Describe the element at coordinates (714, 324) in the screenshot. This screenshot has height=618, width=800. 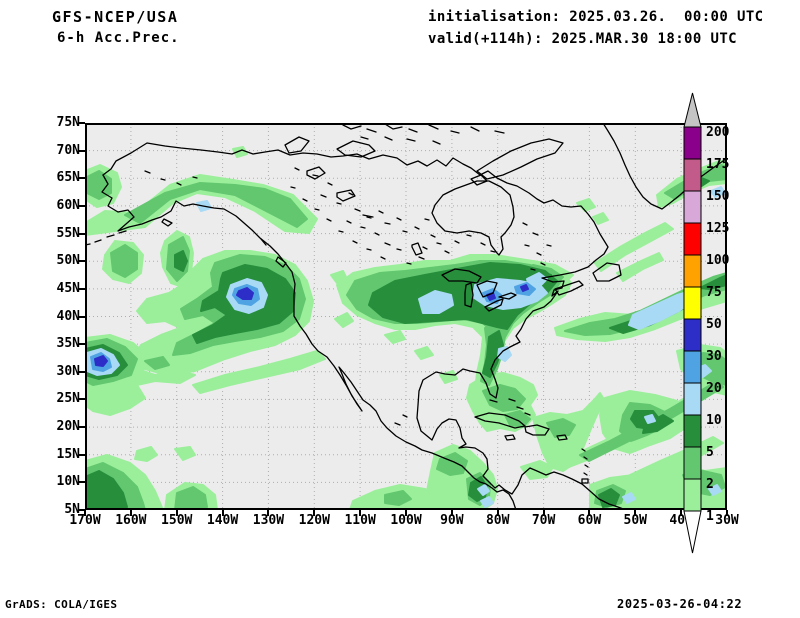
I see `colorbar-tick-label: 50` at that location.